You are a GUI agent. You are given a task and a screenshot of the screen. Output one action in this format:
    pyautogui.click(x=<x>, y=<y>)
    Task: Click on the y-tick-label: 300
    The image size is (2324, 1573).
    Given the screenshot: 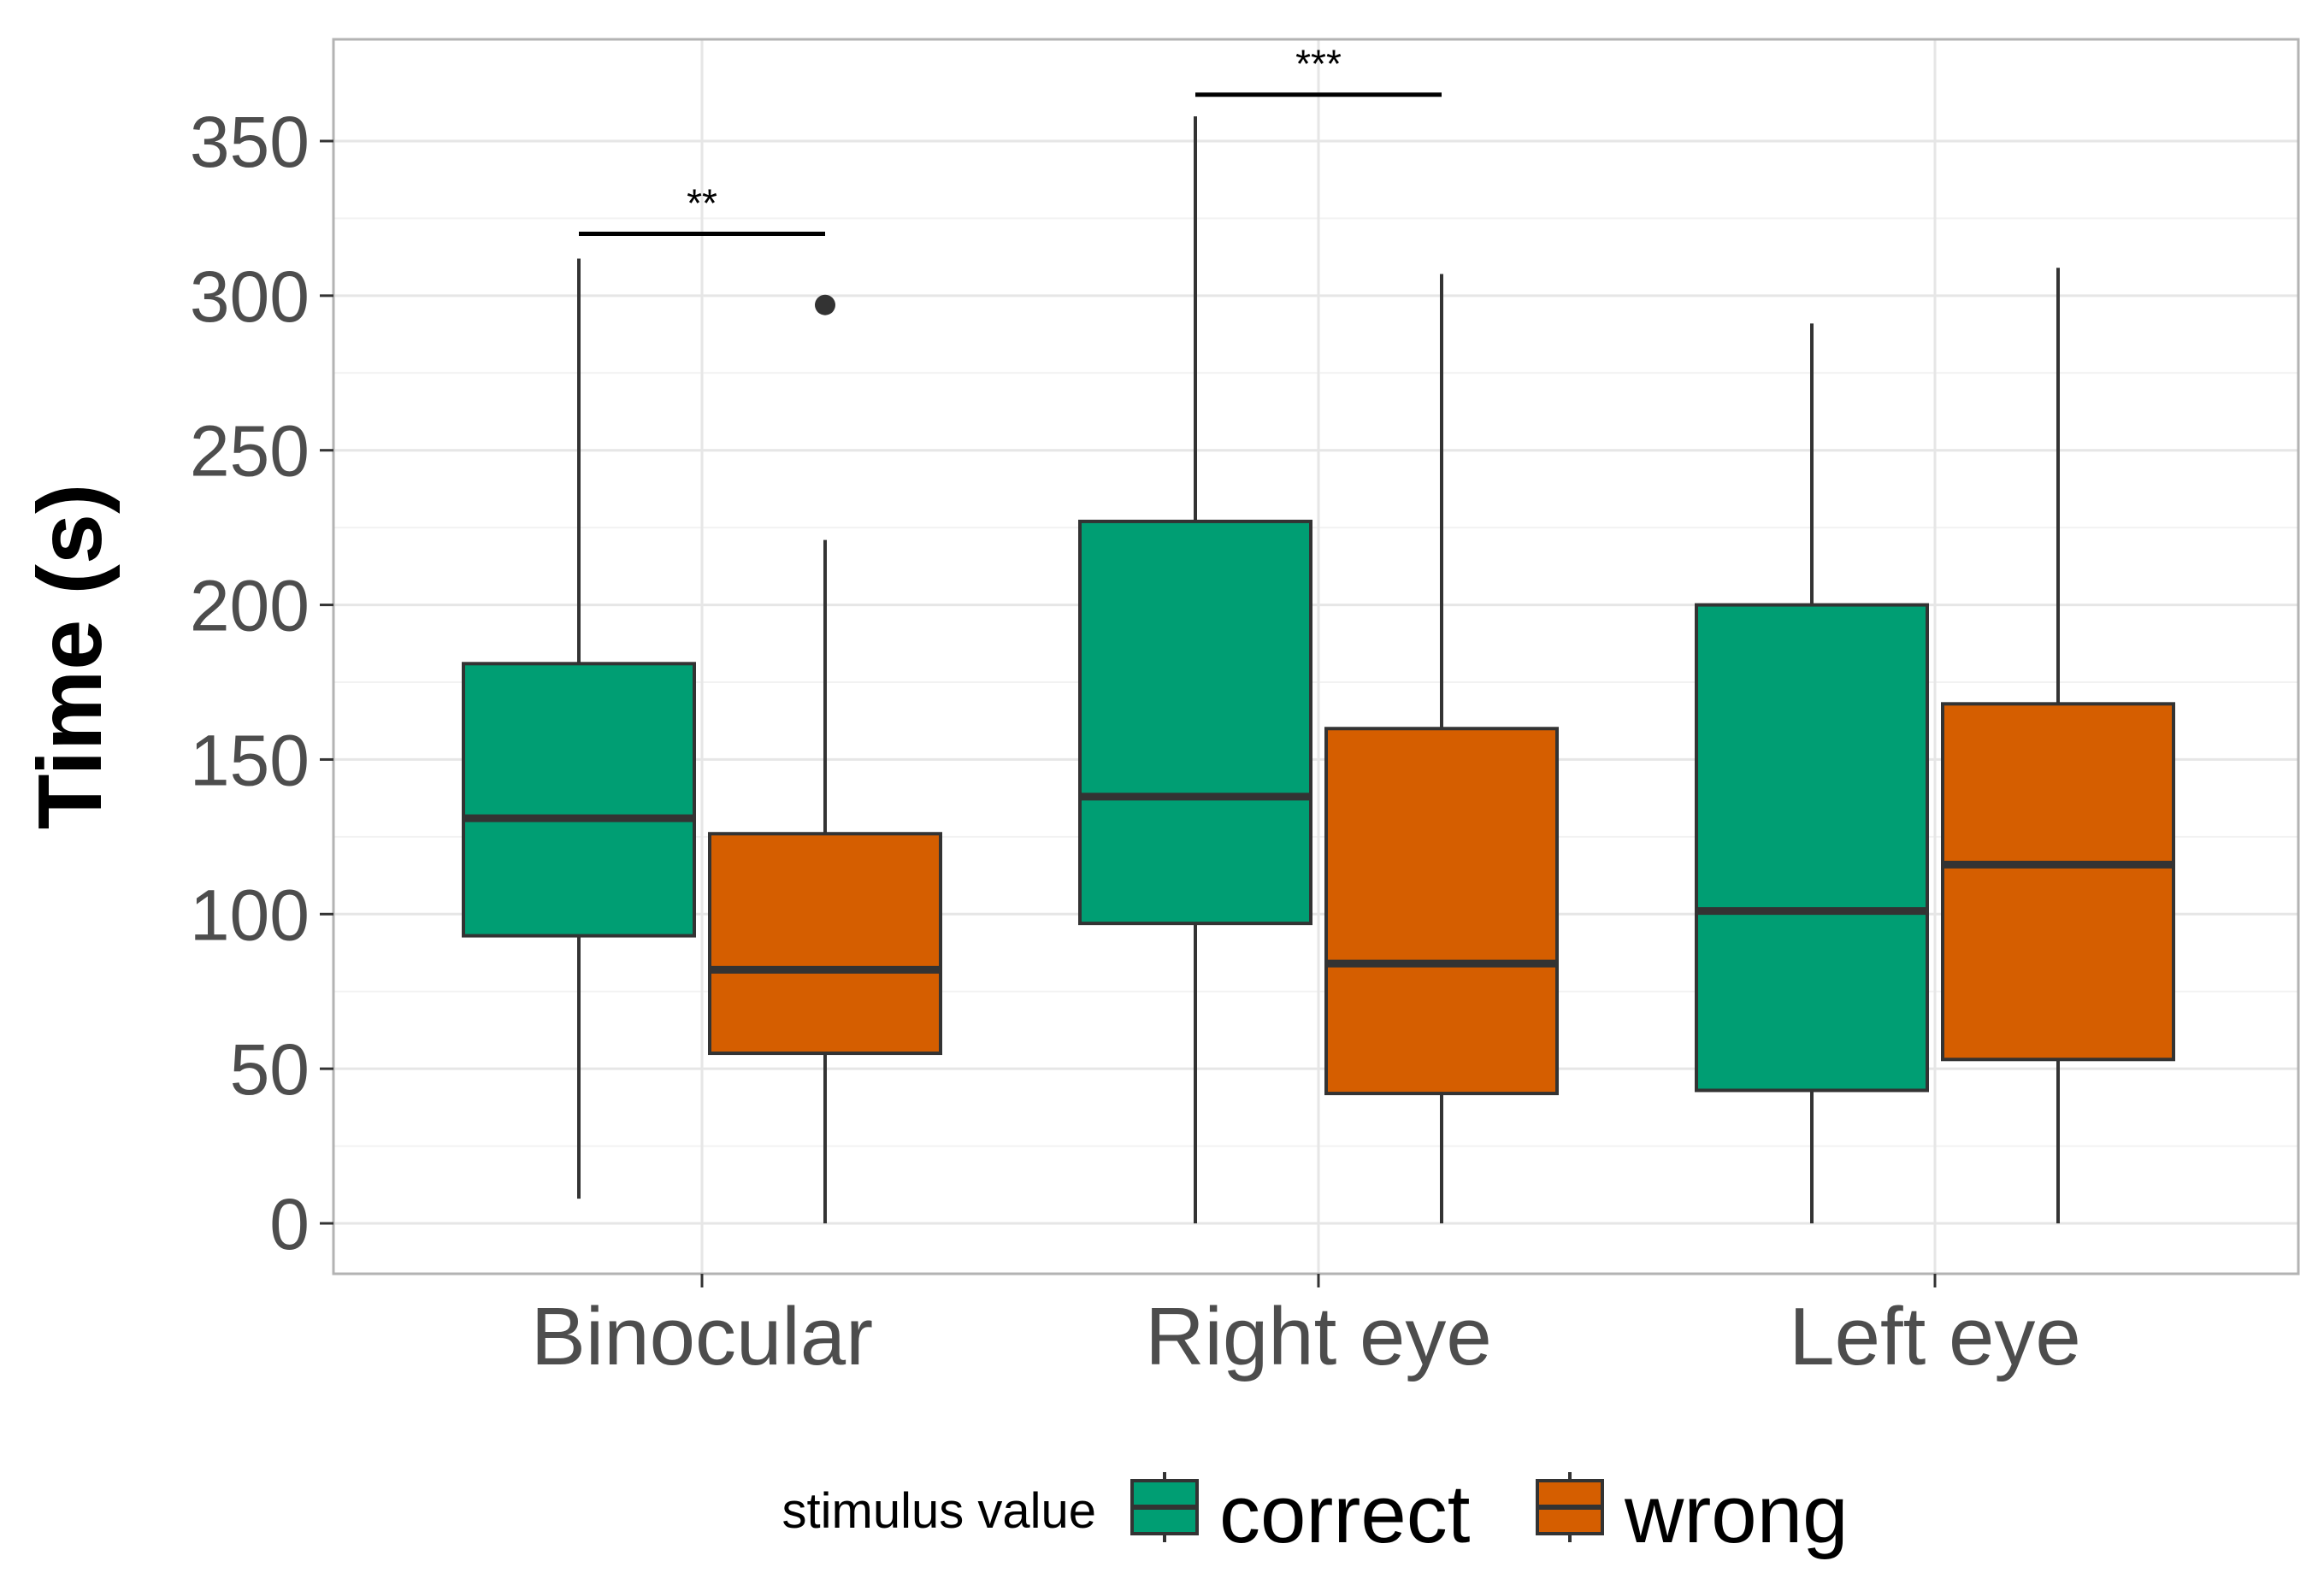 What is the action you would take?
    pyautogui.click(x=250, y=296)
    